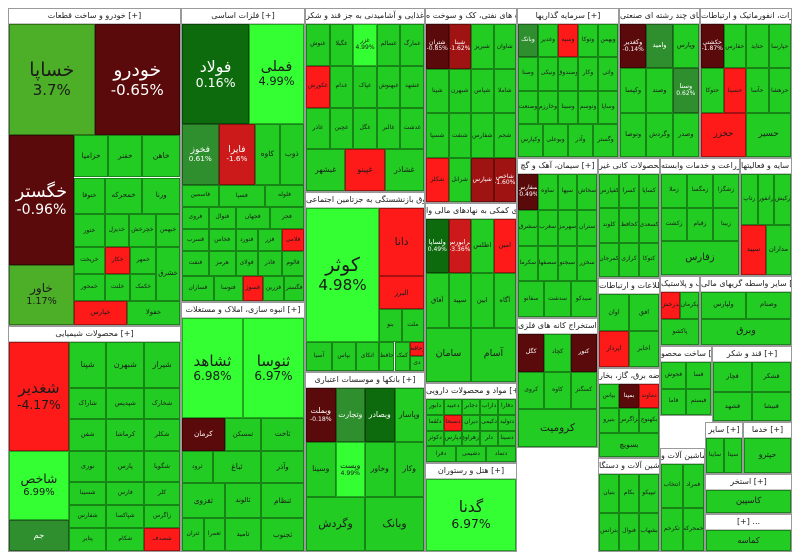  Describe the element at coordinates (649, 396) in the screenshot. I see `stock-cell: دماوند` at that location.